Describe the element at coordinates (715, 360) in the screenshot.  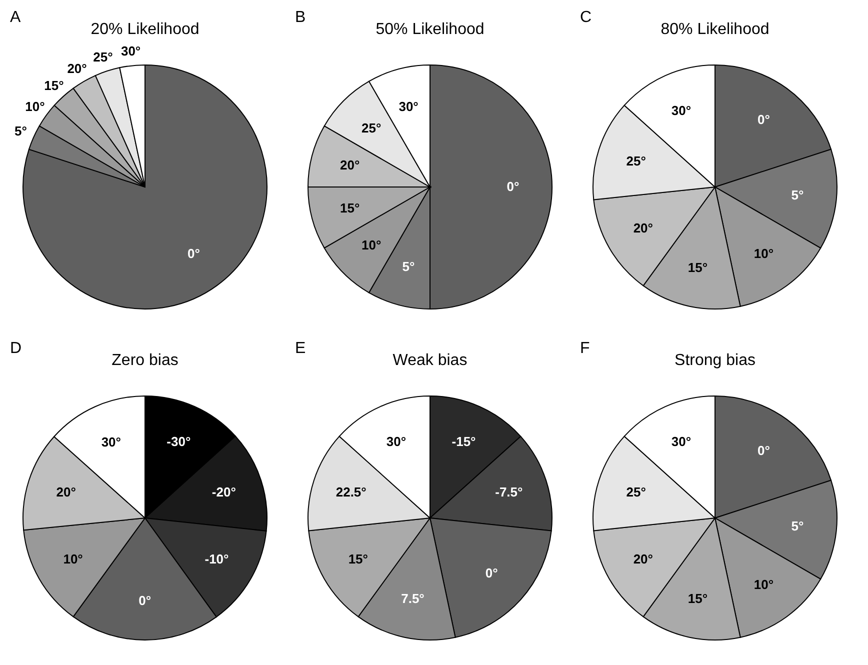
I see `chart-title: Strong bias` at that location.